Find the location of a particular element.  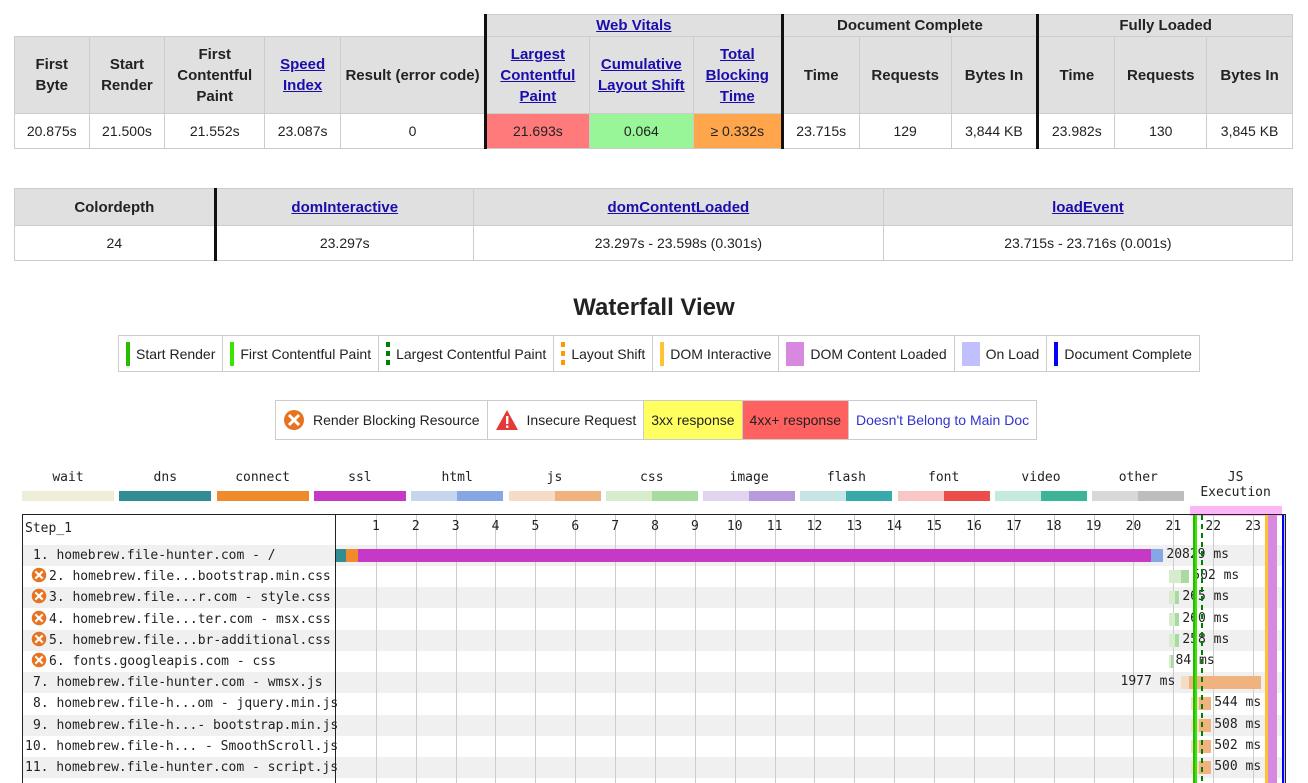

blank-header is located at coordinates (250, 26).